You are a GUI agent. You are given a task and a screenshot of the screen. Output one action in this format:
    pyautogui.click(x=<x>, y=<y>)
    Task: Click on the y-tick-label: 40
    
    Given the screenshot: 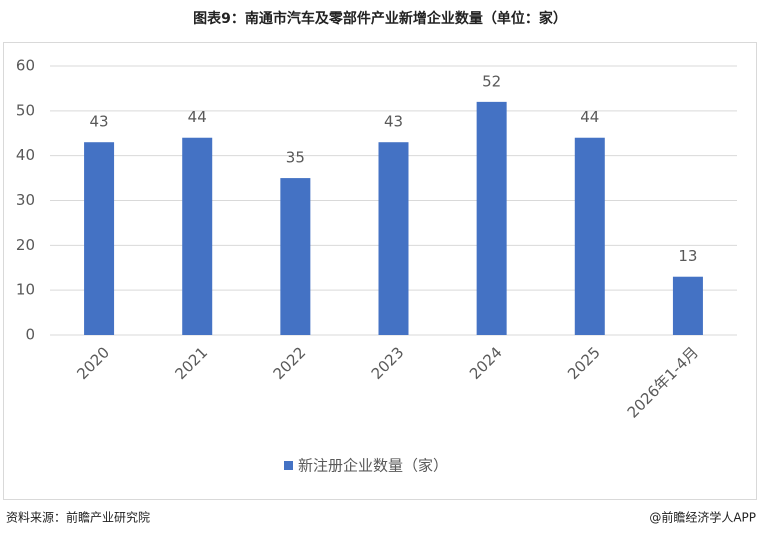 What is the action you would take?
    pyautogui.click(x=25, y=155)
    